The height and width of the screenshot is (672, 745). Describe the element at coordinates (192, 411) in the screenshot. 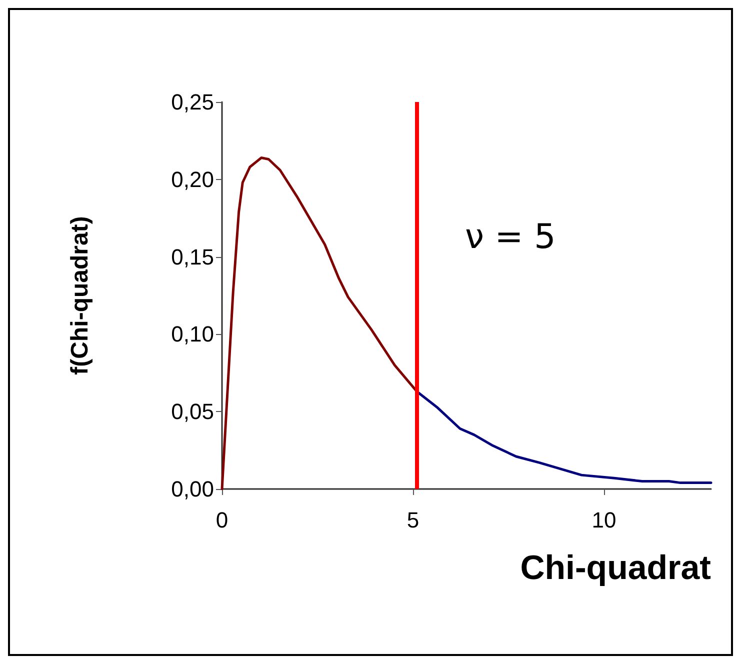

I see `y-tick-label: 0,05` at that location.